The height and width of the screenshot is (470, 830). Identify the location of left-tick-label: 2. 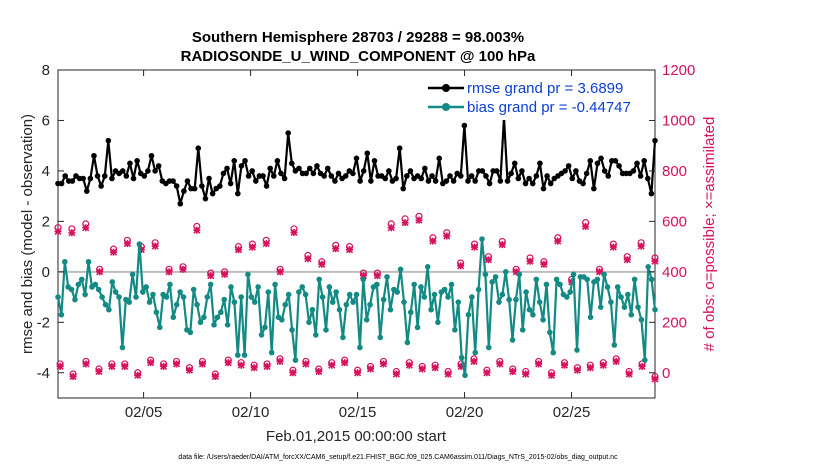
(46, 221).